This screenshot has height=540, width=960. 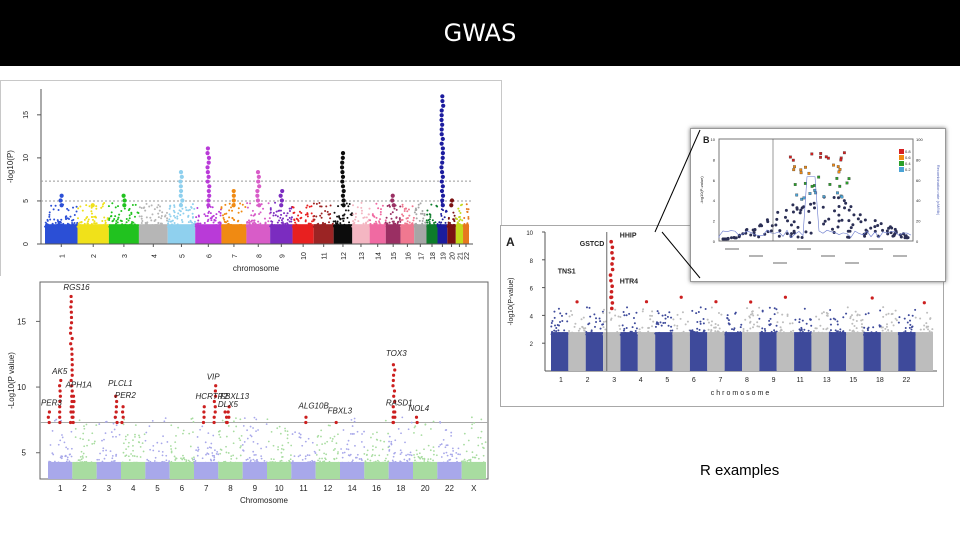 What do you see at coordinates (442, 191) in the screenshot?
I see `peak-point` at bounding box center [442, 191].